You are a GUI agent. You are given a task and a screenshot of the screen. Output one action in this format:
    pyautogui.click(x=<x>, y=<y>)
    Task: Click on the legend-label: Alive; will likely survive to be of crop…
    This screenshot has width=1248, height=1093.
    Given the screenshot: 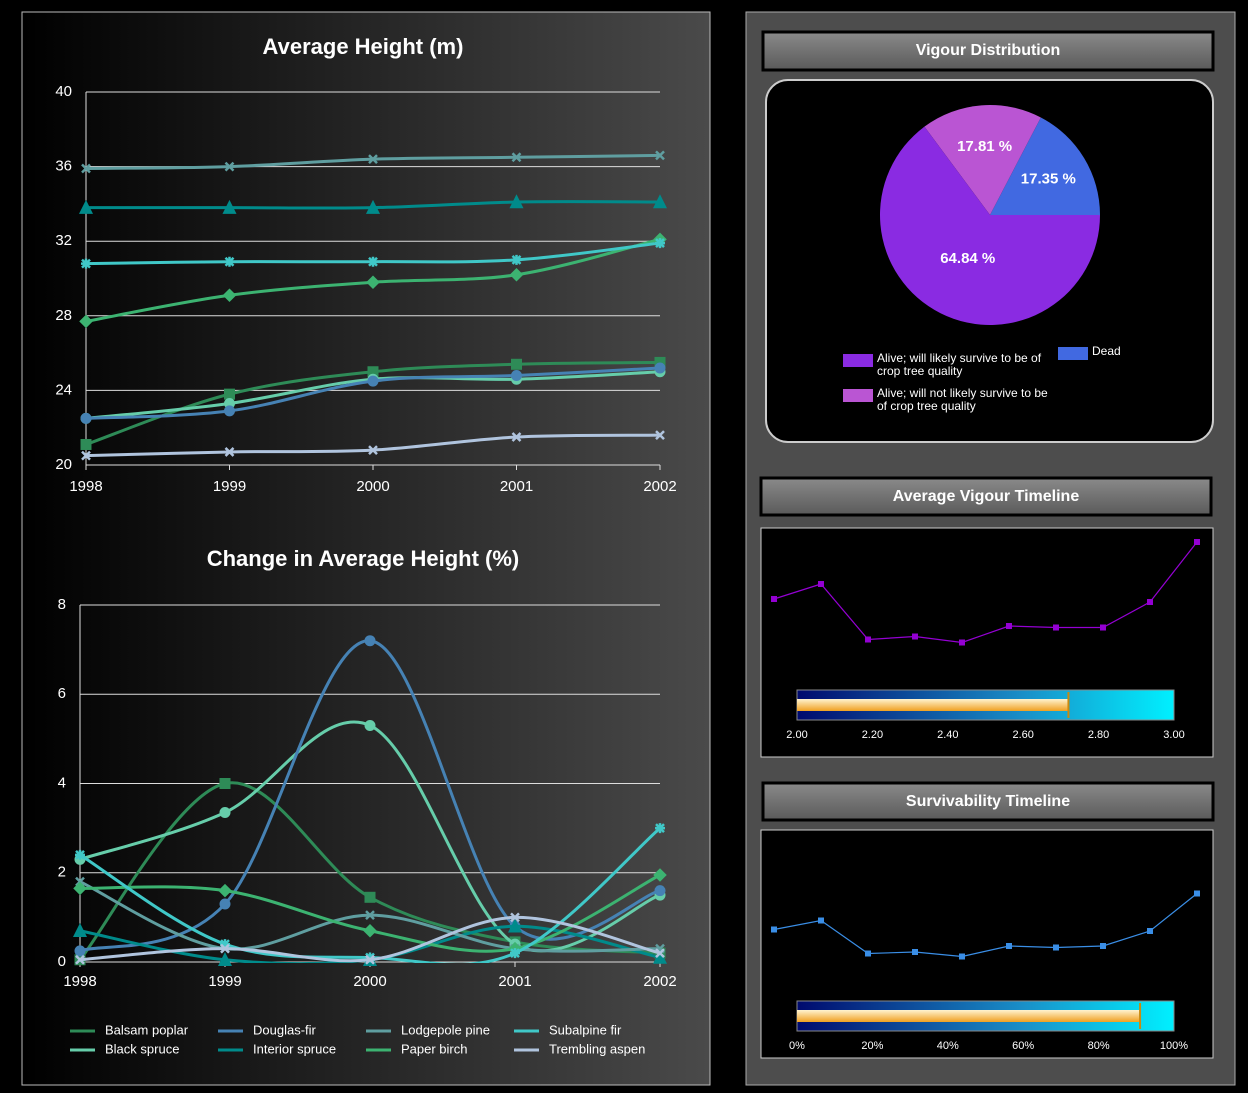 What is the action you would take?
    pyautogui.click(x=959, y=364)
    